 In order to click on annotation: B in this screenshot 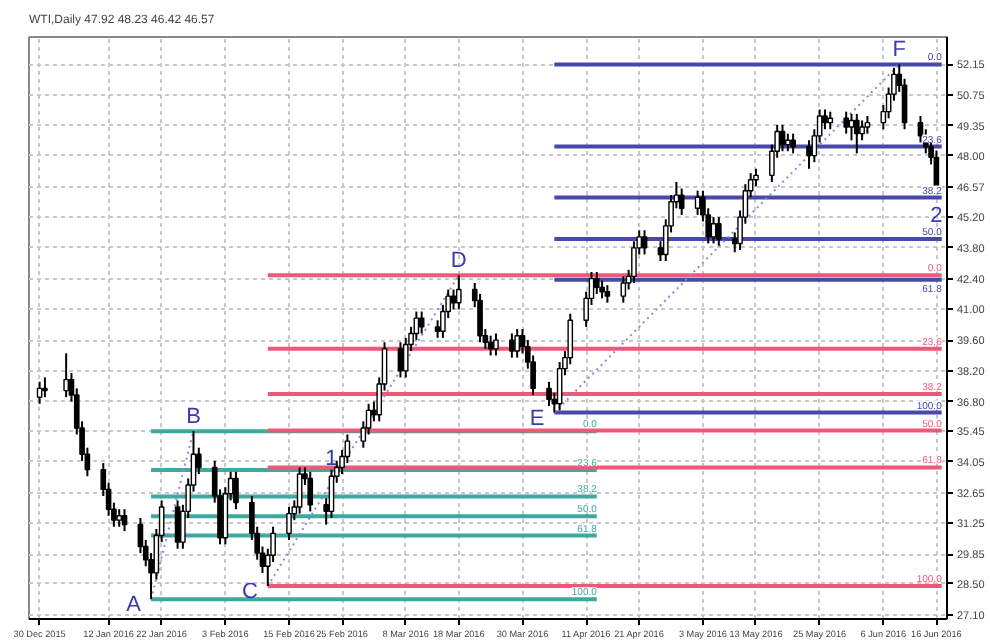, I will do `click(193, 417)`.